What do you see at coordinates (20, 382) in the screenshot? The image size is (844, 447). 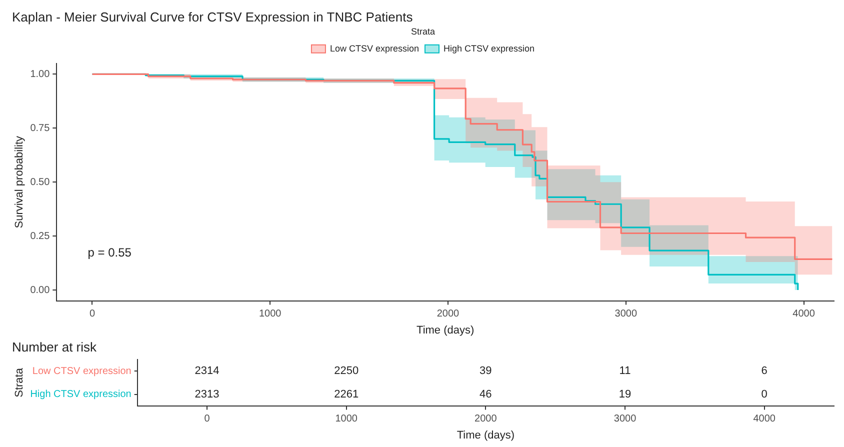 I see `y-axis-title: Strata` at bounding box center [20, 382].